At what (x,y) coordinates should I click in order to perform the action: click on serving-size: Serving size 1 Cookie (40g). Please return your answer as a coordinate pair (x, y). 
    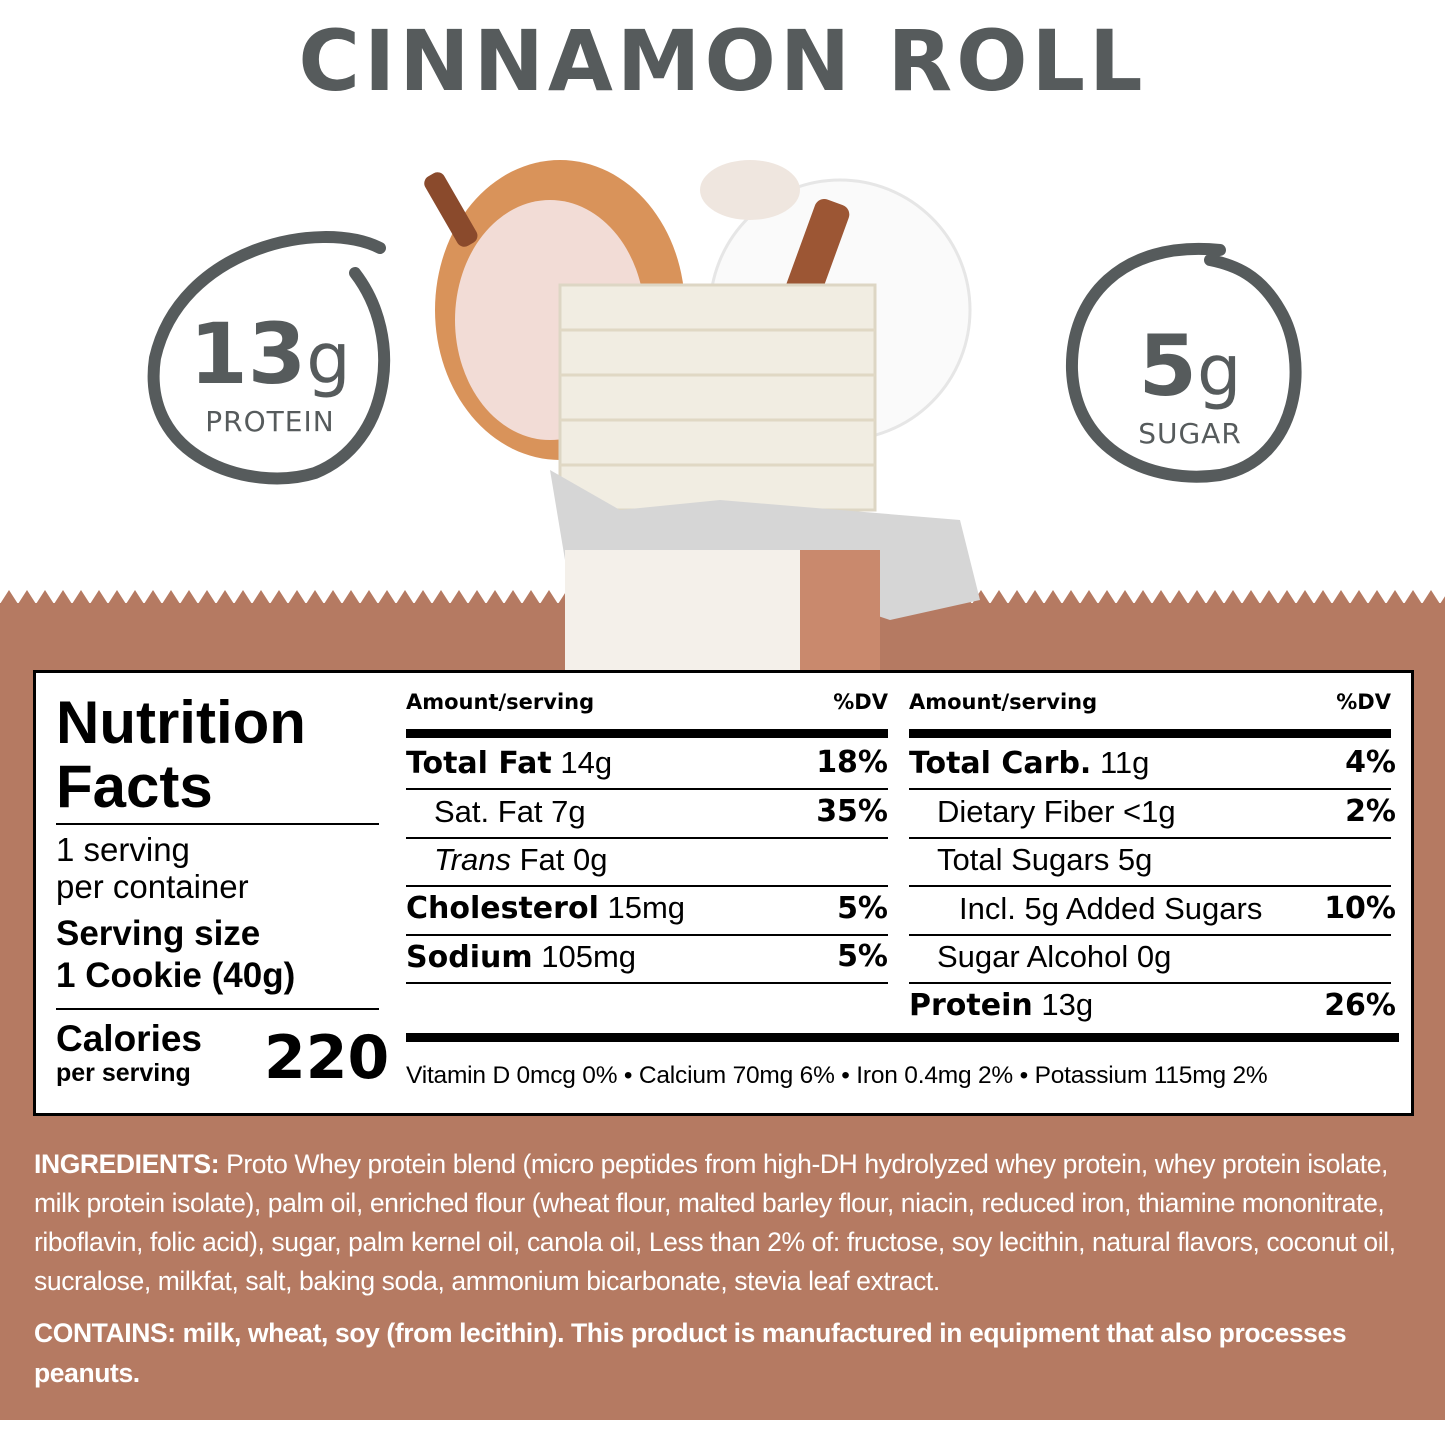
    Looking at the image, I should click on (176, 954).